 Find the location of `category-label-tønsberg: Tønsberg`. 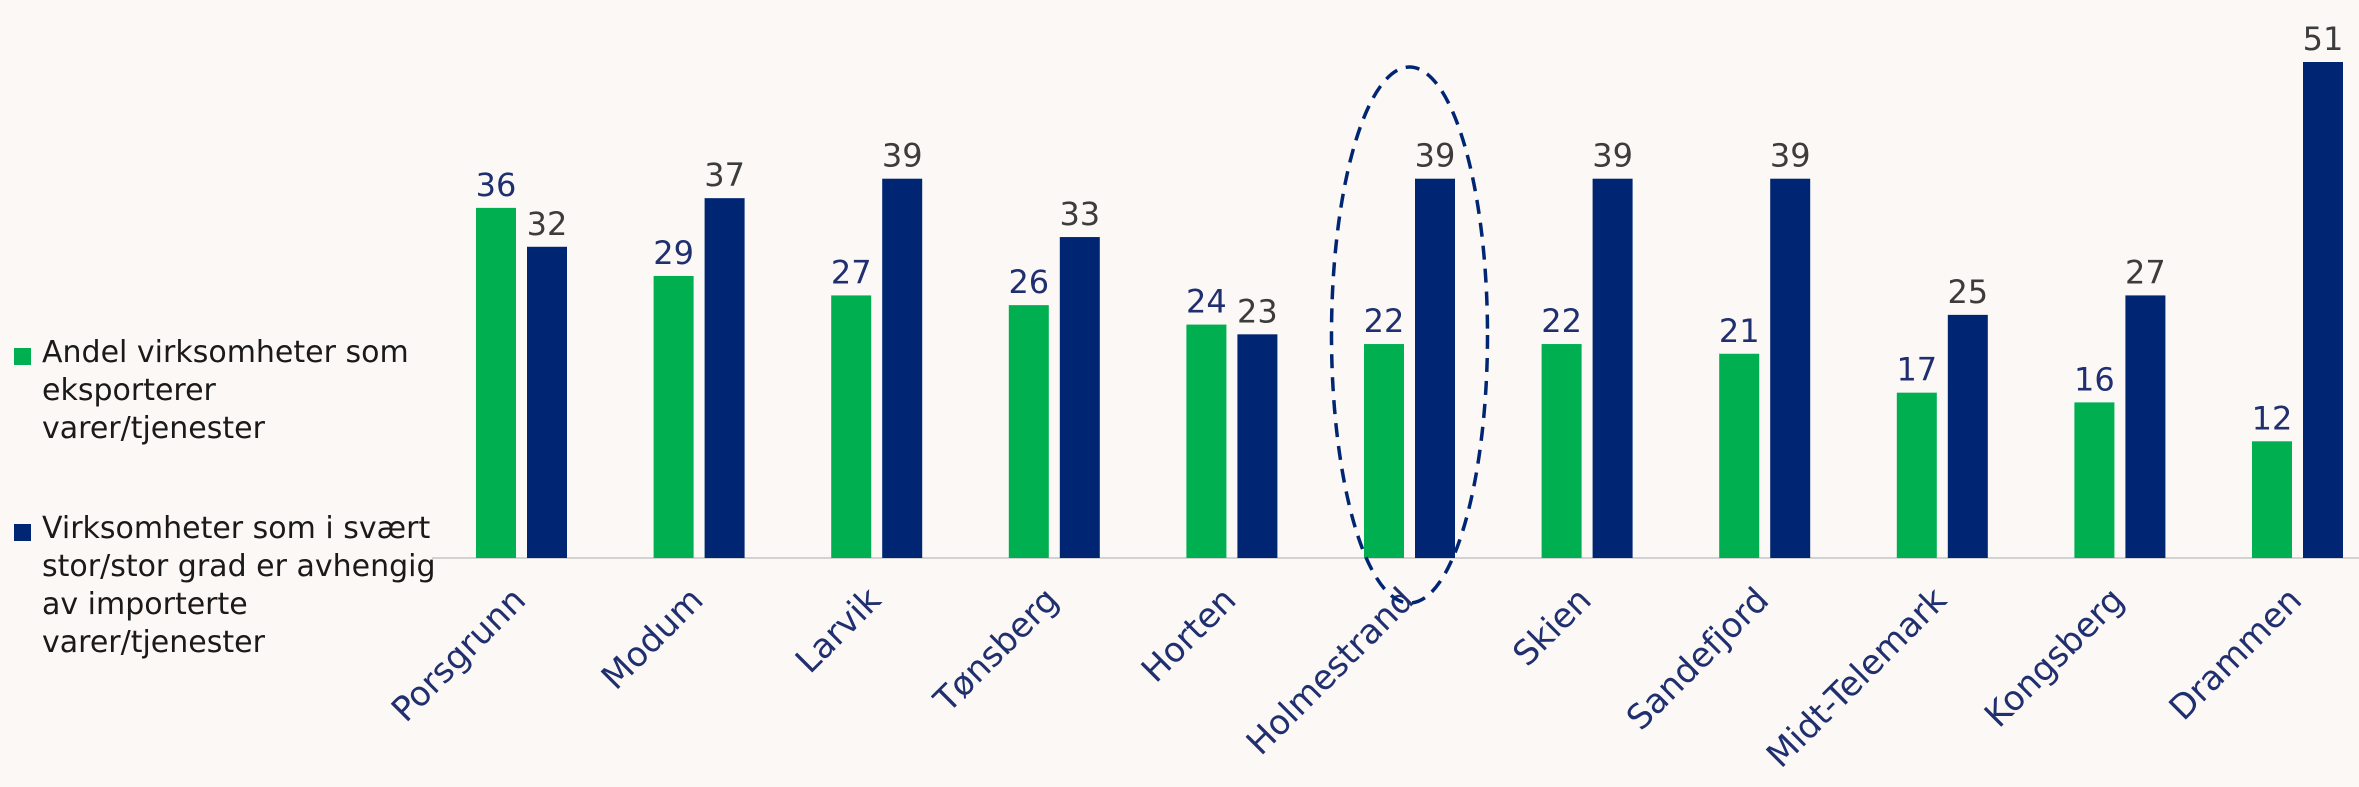

category-label-tønsberg: Tønsberg is located at coordinates (996, 650).